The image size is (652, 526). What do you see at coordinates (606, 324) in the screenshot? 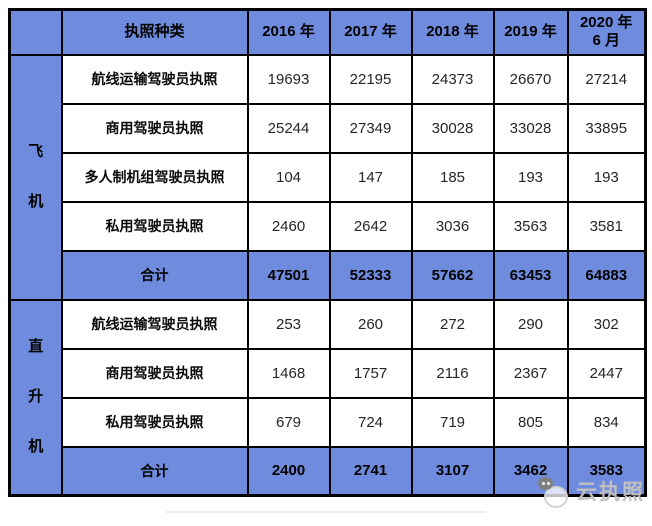
I see `value-cell: 302` at bounding box center [606, 324].